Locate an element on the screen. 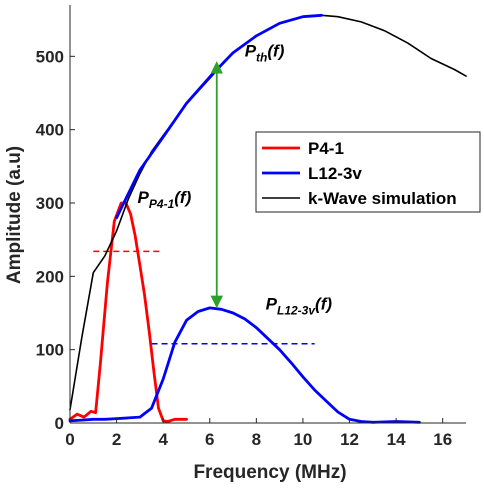 The height and width of the screenshot is (491, 484). x-tick-label-0: 0 is located at coordinates (69, 439).